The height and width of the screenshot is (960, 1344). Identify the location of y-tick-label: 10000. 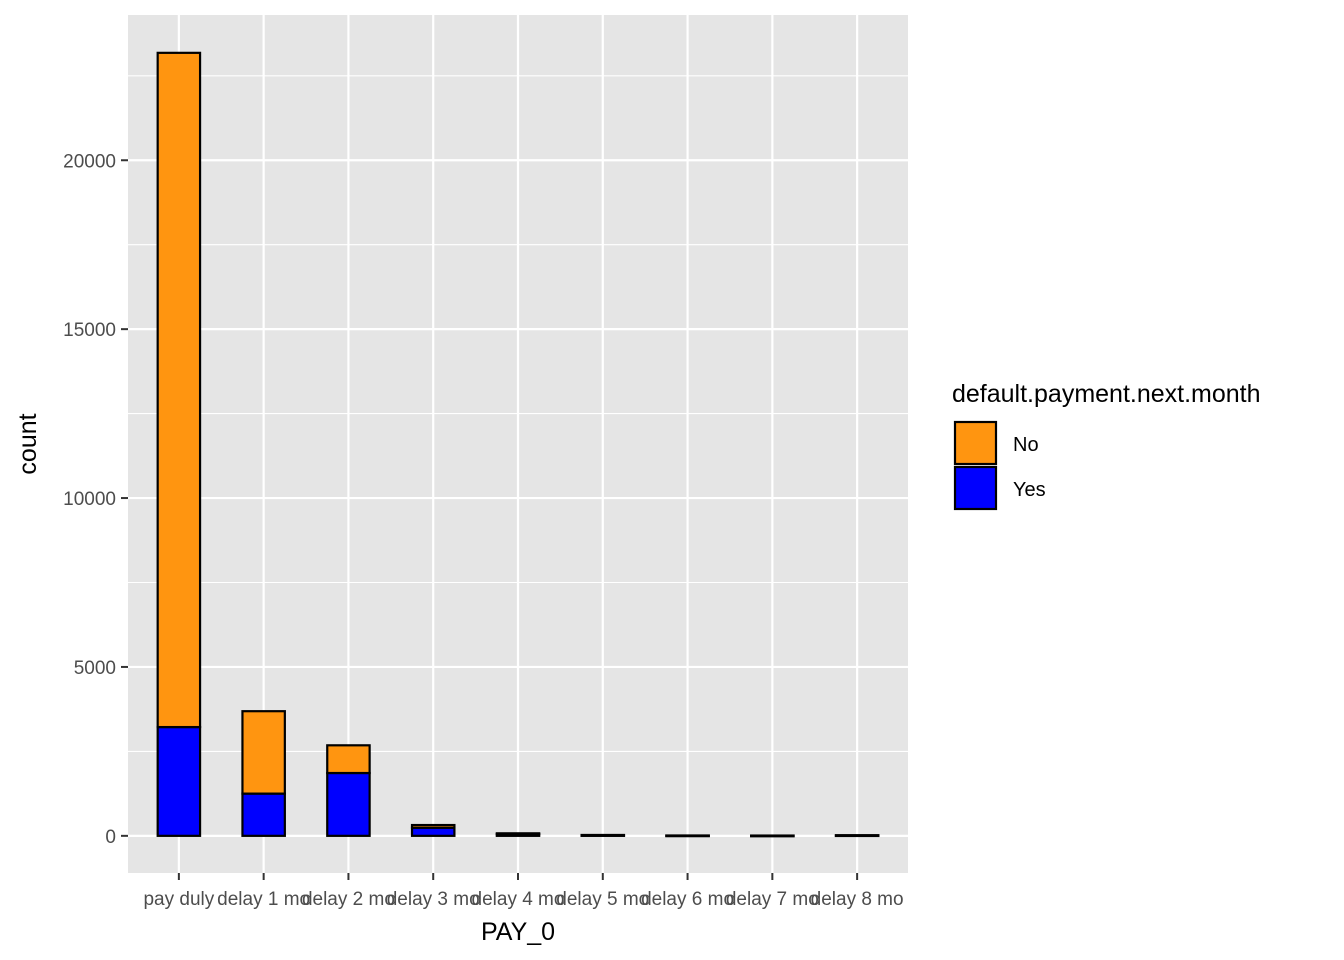
(89, 499).